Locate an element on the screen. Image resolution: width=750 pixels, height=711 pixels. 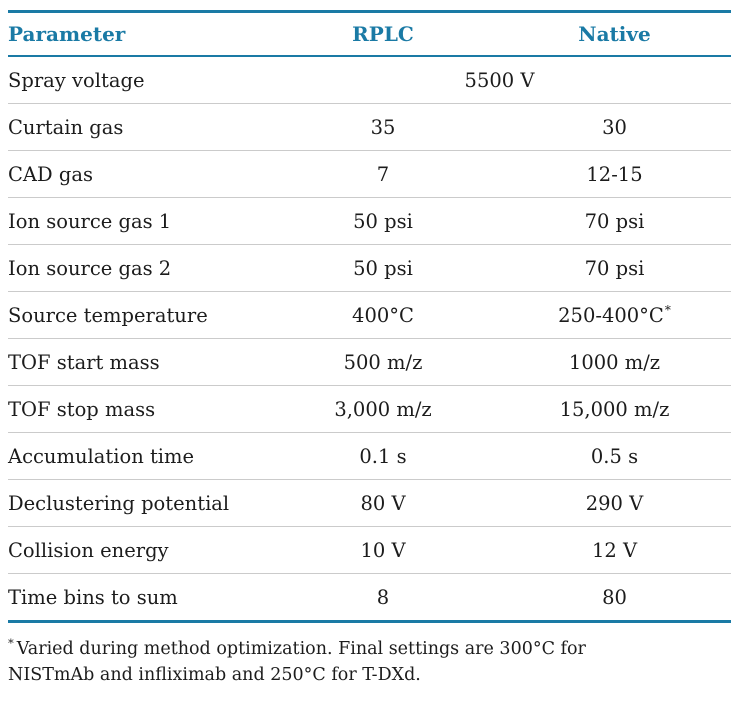
native-value: 250-400°C is located at coordinates (611, 315).